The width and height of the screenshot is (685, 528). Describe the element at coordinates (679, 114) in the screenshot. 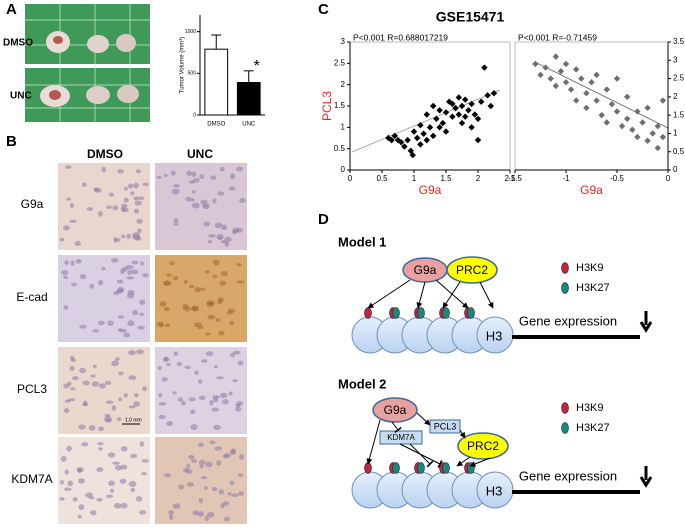

I see `y-tick-label: 1.5` at that location.